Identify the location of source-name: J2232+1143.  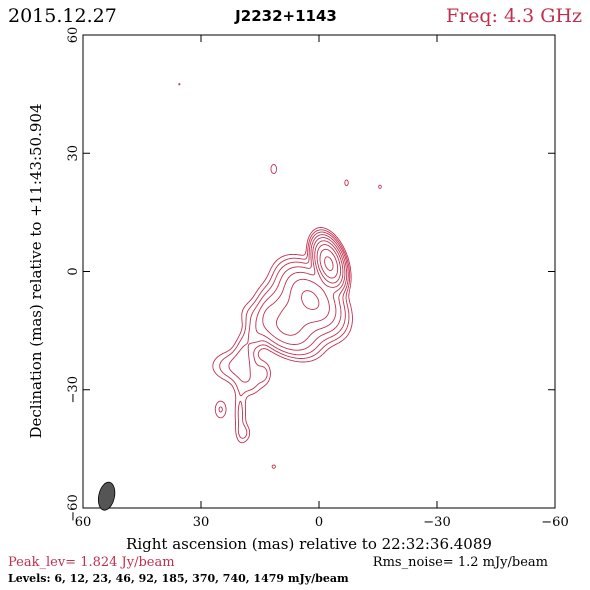
(285, 16).